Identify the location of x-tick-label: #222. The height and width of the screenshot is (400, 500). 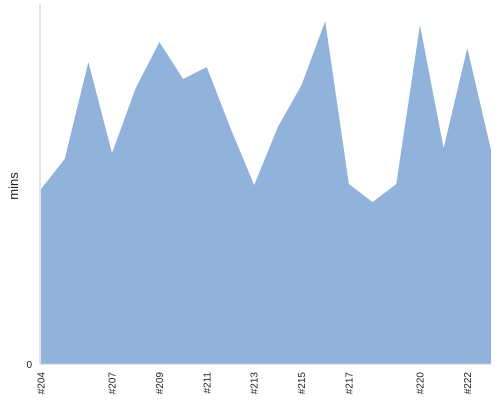
(468, 383).